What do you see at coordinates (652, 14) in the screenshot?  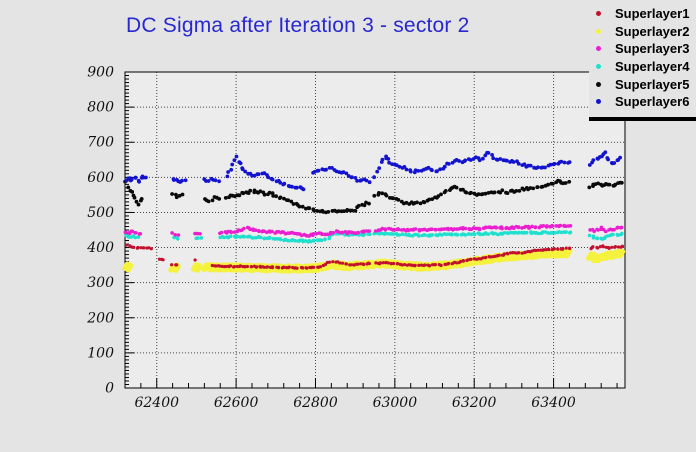 I see `legend-label: Superlayer1` at bounding box center [652, 14].